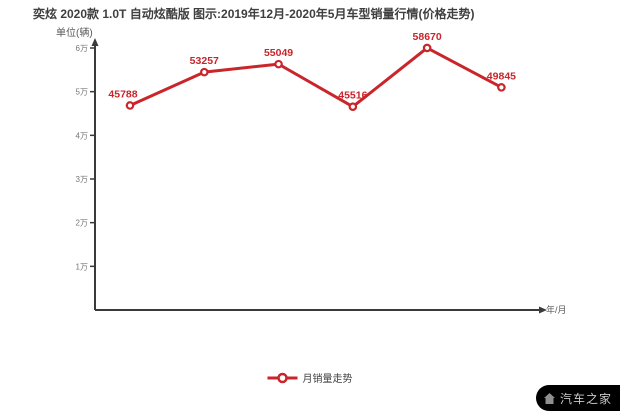 This screenshot has width=620, height=413. Describe the element at coordinates (282, 377) in the screenshot. I see `legend-line-marker-icon` at that location.